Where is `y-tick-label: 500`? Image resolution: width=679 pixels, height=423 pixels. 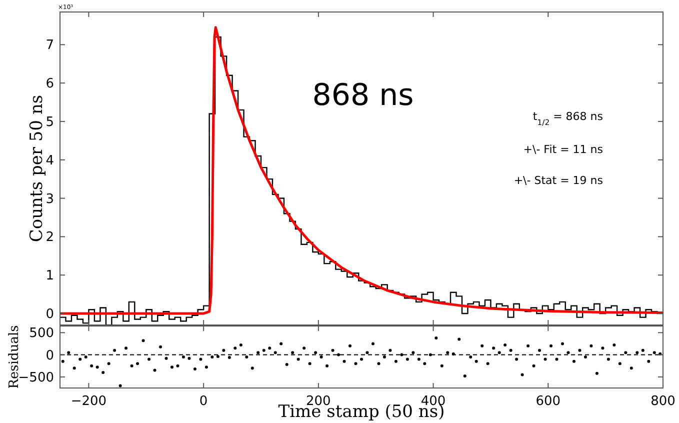
y-tick-label: 500 is located at coordinates (41, 334).